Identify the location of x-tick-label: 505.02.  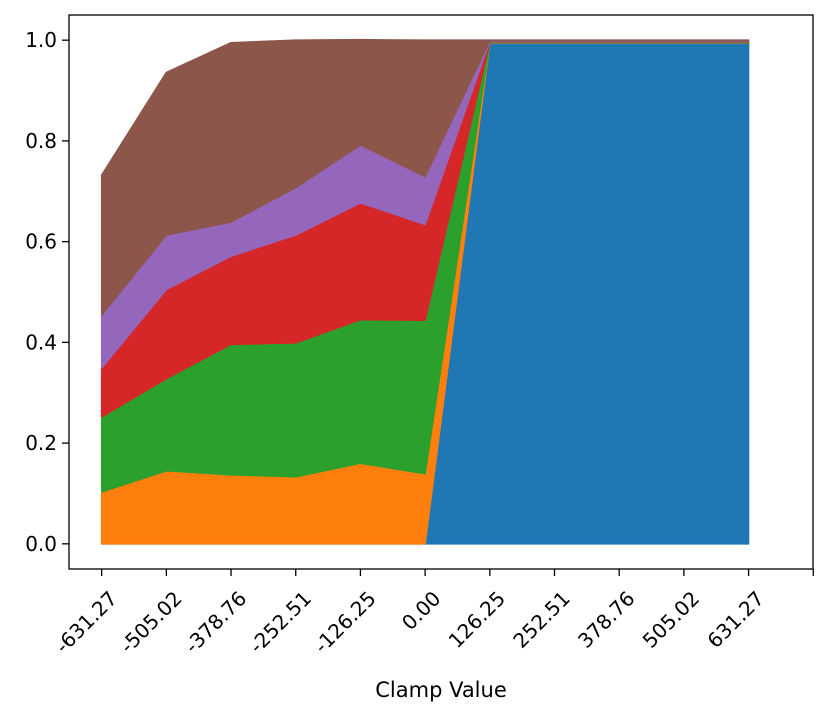
(671, 619).